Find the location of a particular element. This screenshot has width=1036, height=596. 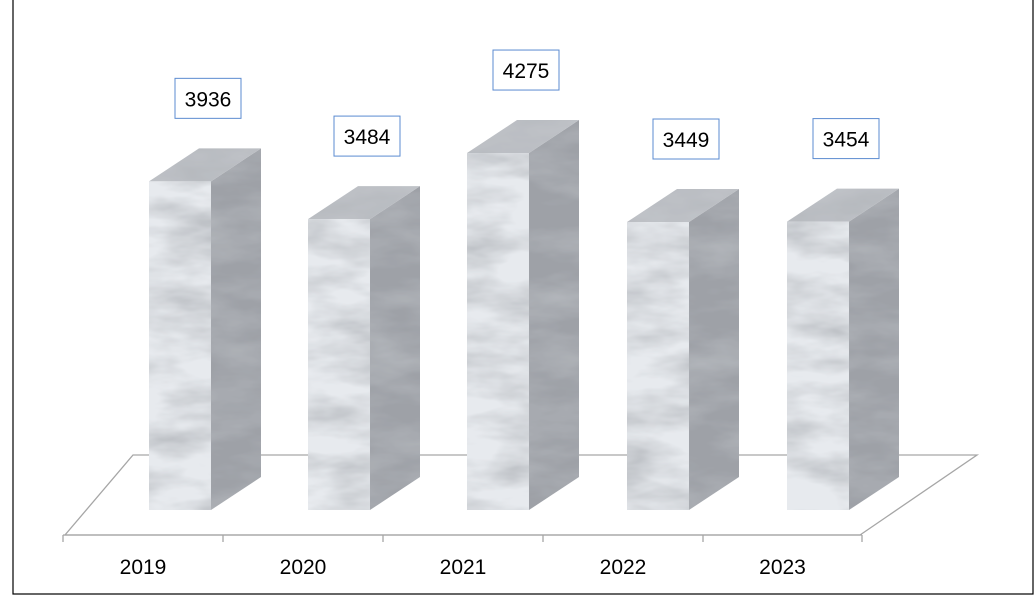

bar-2020 is located at coordinates (364, 348).